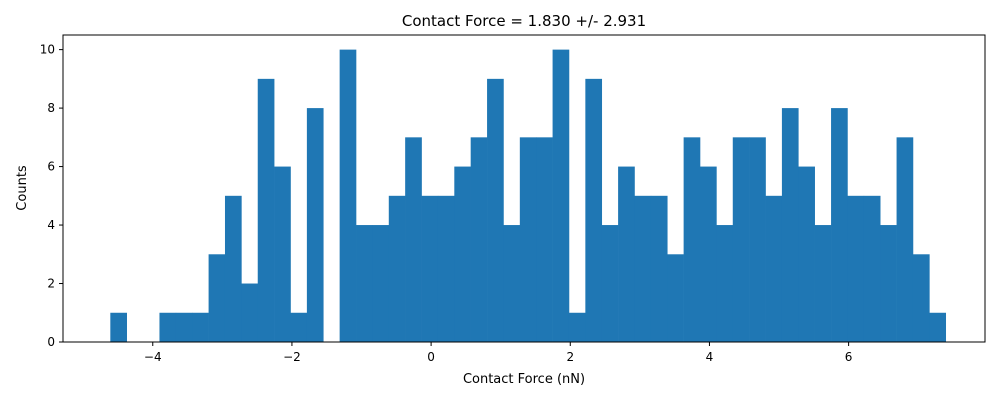 Image resolution: width=1000 pixels, height=400 pixels. What do you see at coordinates (292, 357) in the screenshot?
I see `x-tick-label: −2` at bounding box center [292, 357].